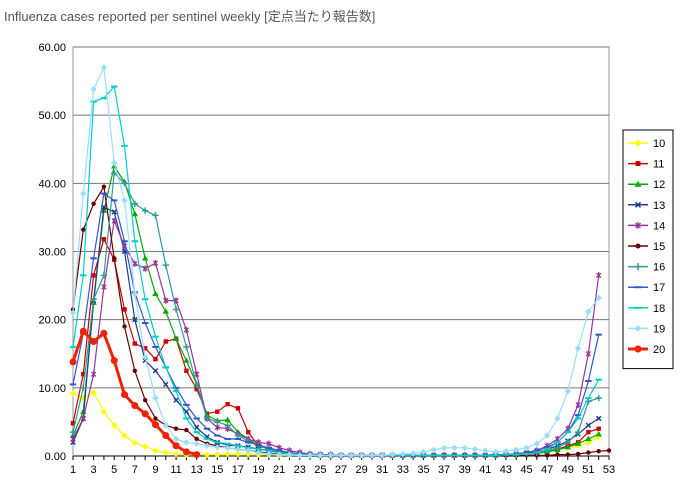  I want to click on x-tick-label: 5, so click(114, 470).